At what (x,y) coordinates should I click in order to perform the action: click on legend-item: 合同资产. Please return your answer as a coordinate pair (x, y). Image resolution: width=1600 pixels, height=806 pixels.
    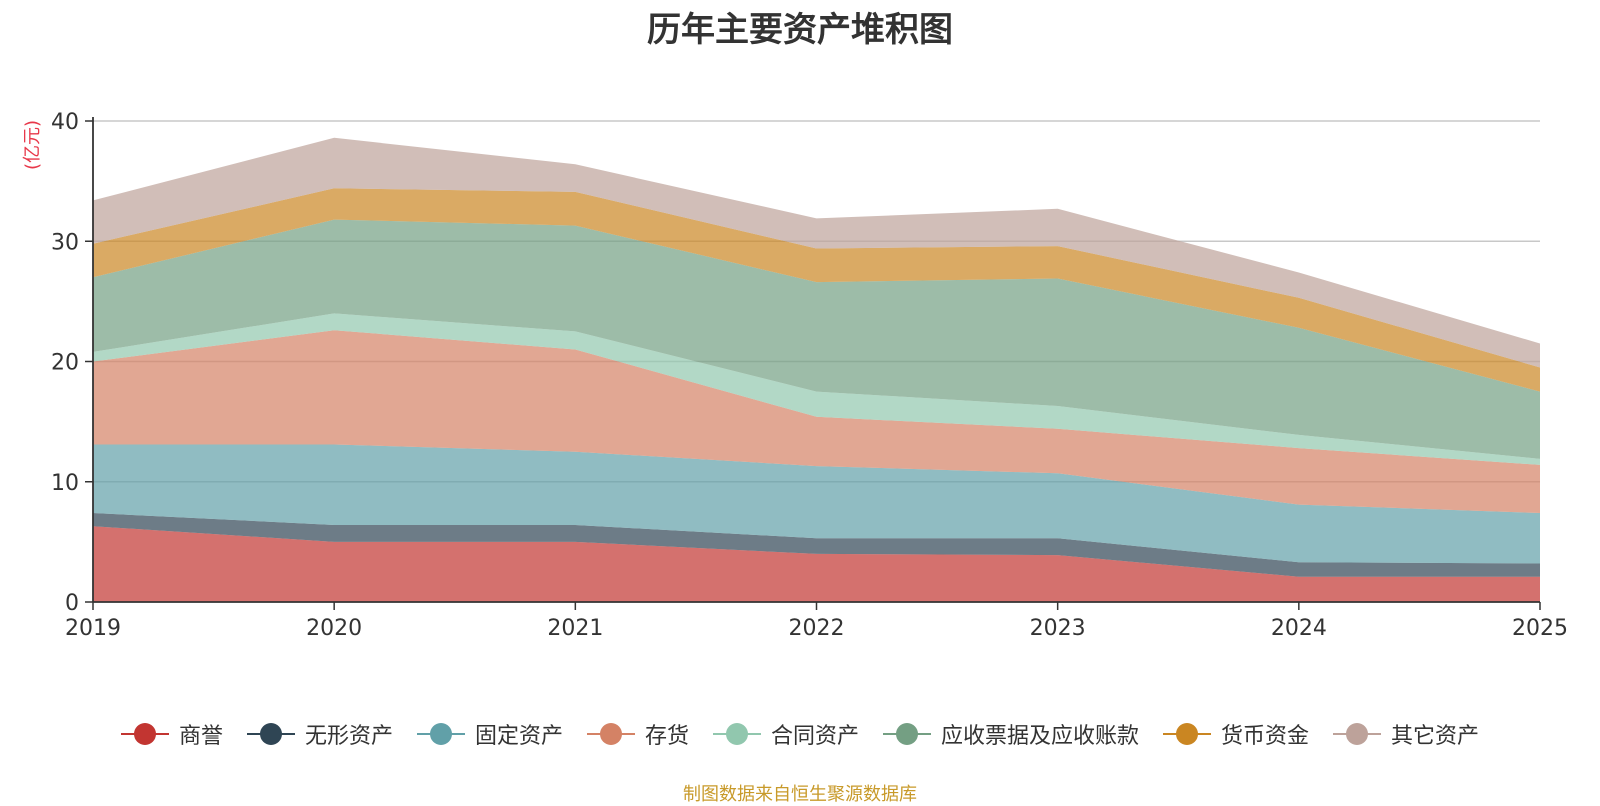
    Looking at the image, I should click on (786, 734).